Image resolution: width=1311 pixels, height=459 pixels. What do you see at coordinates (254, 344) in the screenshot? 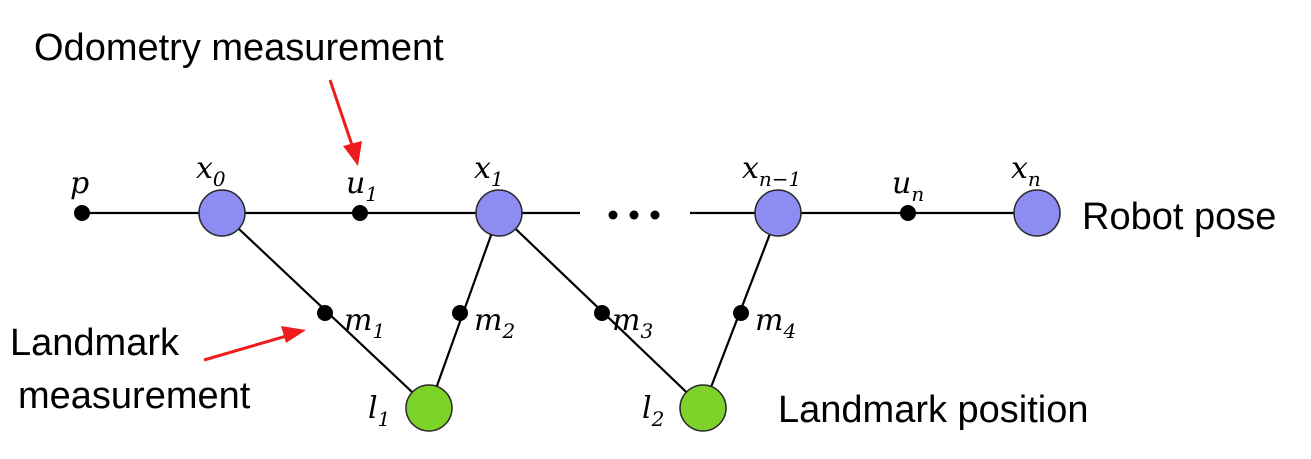
I see `arrow-landmark-measurement` at bounding box center [254, 344].